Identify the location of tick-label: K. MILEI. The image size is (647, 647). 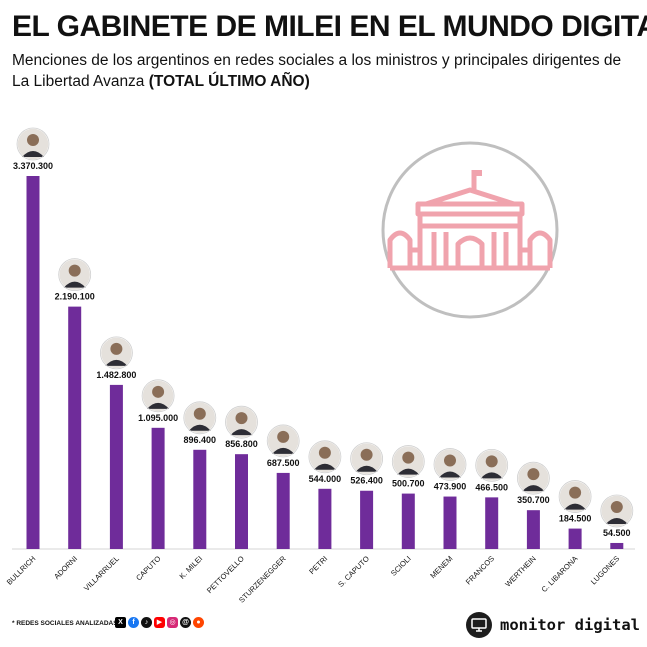
(191, 567).